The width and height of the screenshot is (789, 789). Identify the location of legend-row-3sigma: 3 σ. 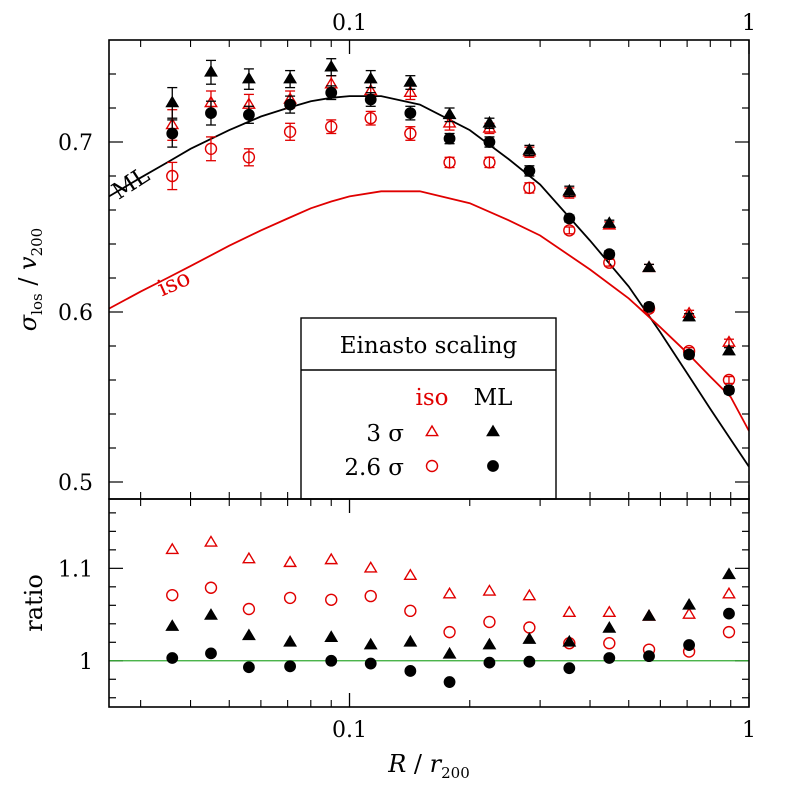
(385, 434).